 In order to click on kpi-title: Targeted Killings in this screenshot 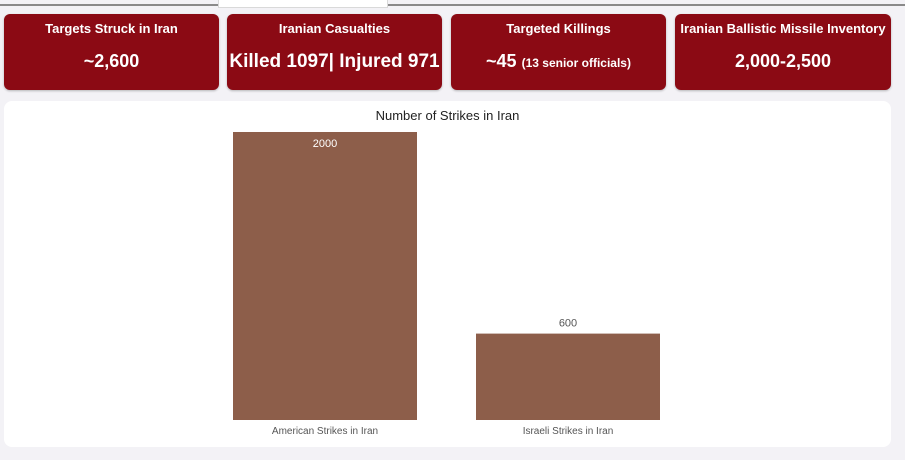, I will do `click(558, 28)`.